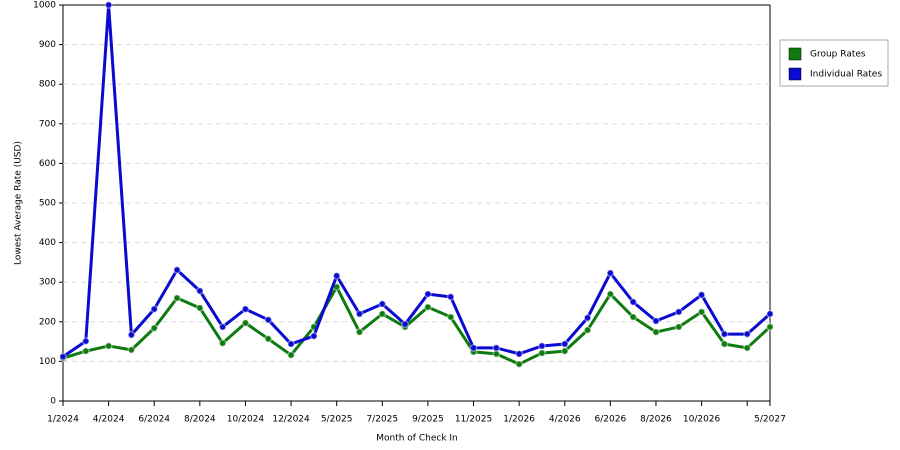 This screenshot has height=450, width=900. I want to click on y-tick-label: 100, so click(47, 362).